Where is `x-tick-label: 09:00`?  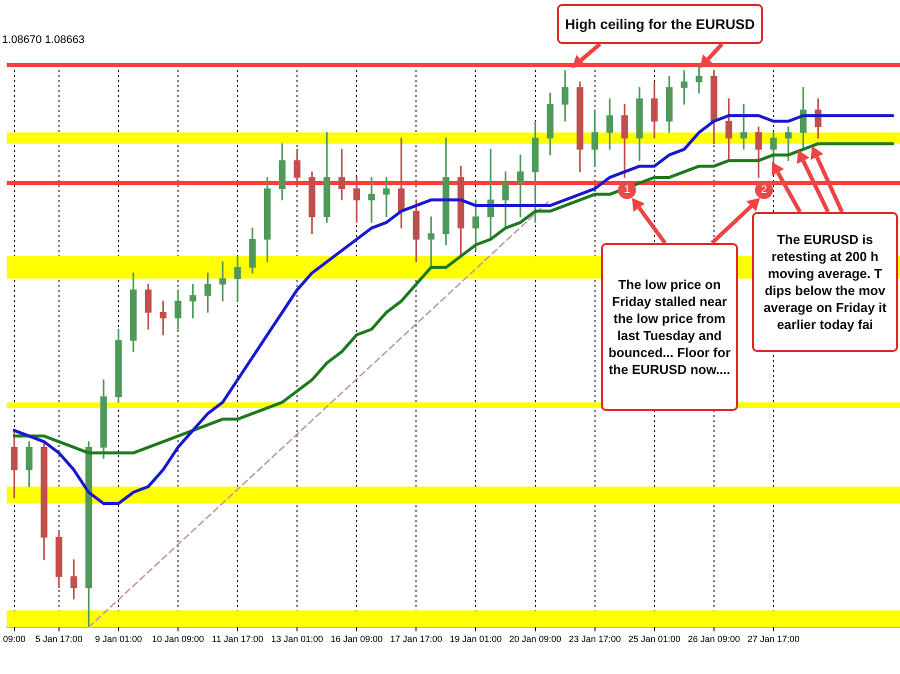
x-tick-label: 09:00 is located at coordinates (14, 639).